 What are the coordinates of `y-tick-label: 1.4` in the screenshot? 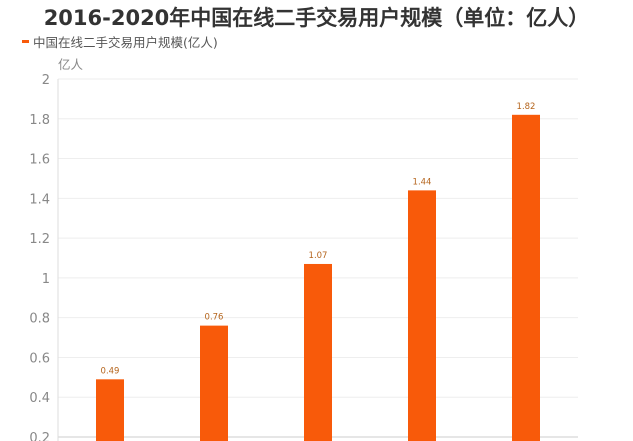 It's located at (39, 199).